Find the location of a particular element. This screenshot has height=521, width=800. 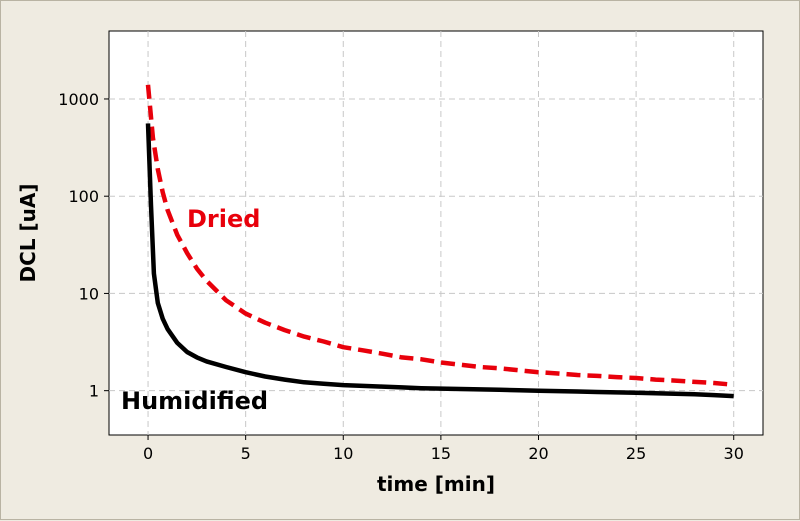

y-axis-ticks: 1 10 100 1000 is located at coordinates (83, 245).